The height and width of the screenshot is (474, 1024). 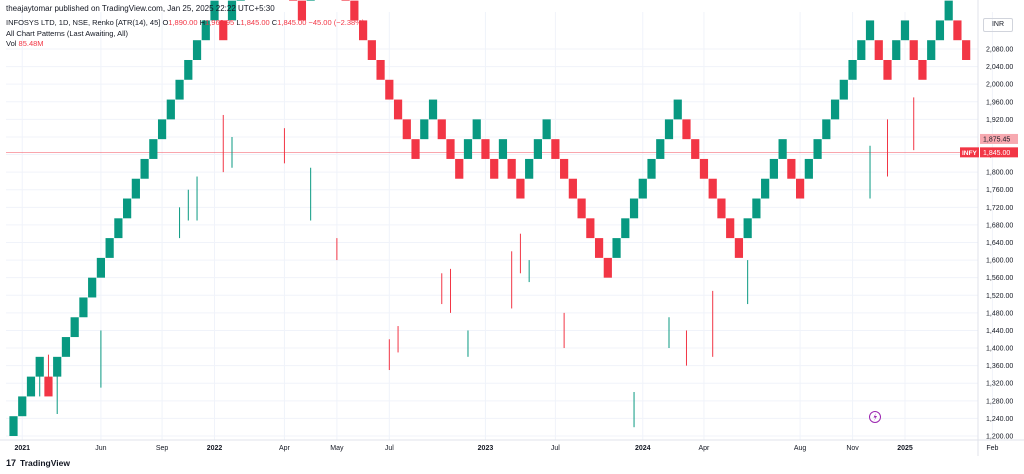 I want to click on tradingview-footer: 17 TradingView, so click(x=38, y=463).